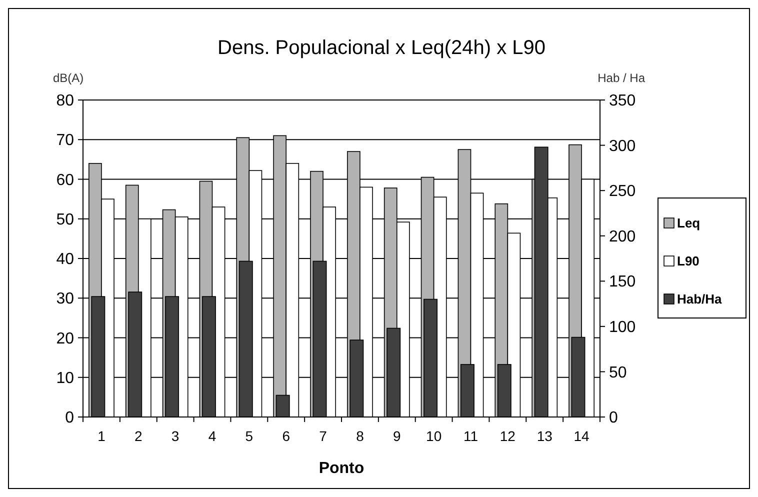 This screenshot has height=497, width=758. Describe the element at coordinates (102, 436) in the screenshot. I see `x-tick-label: 1` at that location.